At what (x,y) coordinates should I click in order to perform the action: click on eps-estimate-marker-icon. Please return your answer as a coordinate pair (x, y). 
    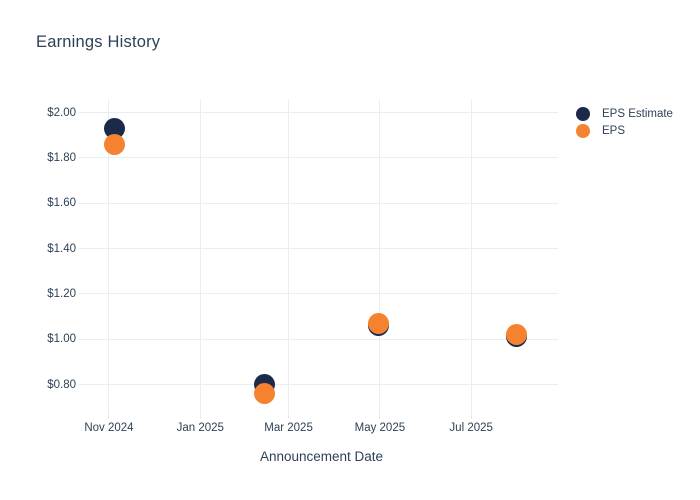
    Looking at the image, I should click on (583, 113).